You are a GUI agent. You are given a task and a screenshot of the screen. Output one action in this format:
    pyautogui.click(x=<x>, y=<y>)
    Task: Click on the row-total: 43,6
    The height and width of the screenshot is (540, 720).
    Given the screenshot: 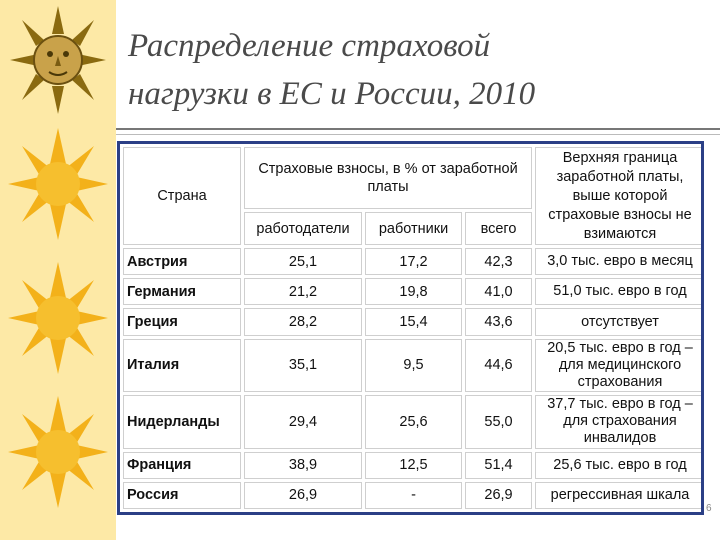 What is the action you would take?
    pyautogui.click(x=499, y=322)
    